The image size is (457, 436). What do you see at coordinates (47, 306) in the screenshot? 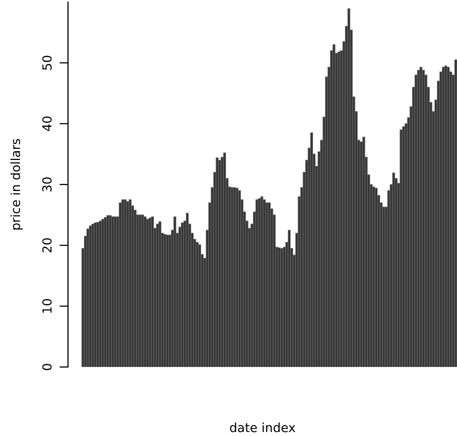
I see `y-tick-label: 10` at bounding box center [47, 306].